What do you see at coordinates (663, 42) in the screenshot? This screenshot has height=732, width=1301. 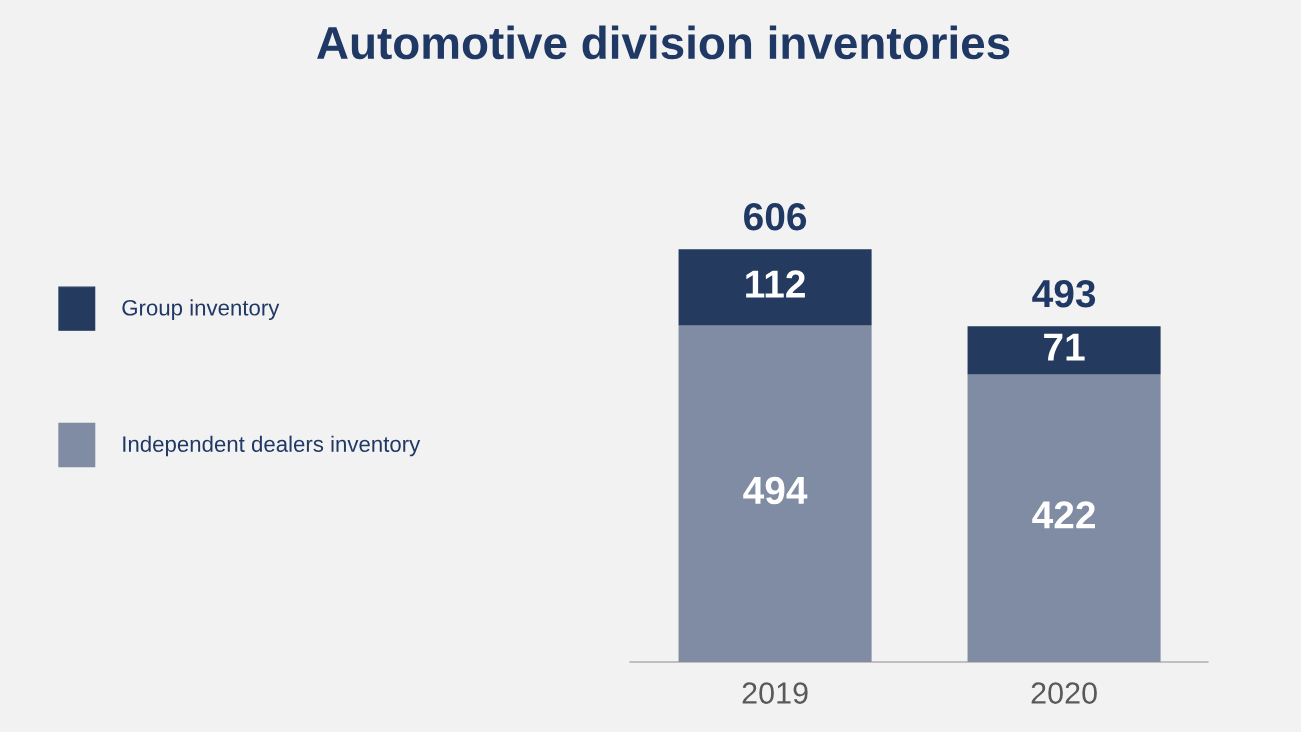 I see `chart-title: Automotive division inventories` at bounding box center [663, 42].